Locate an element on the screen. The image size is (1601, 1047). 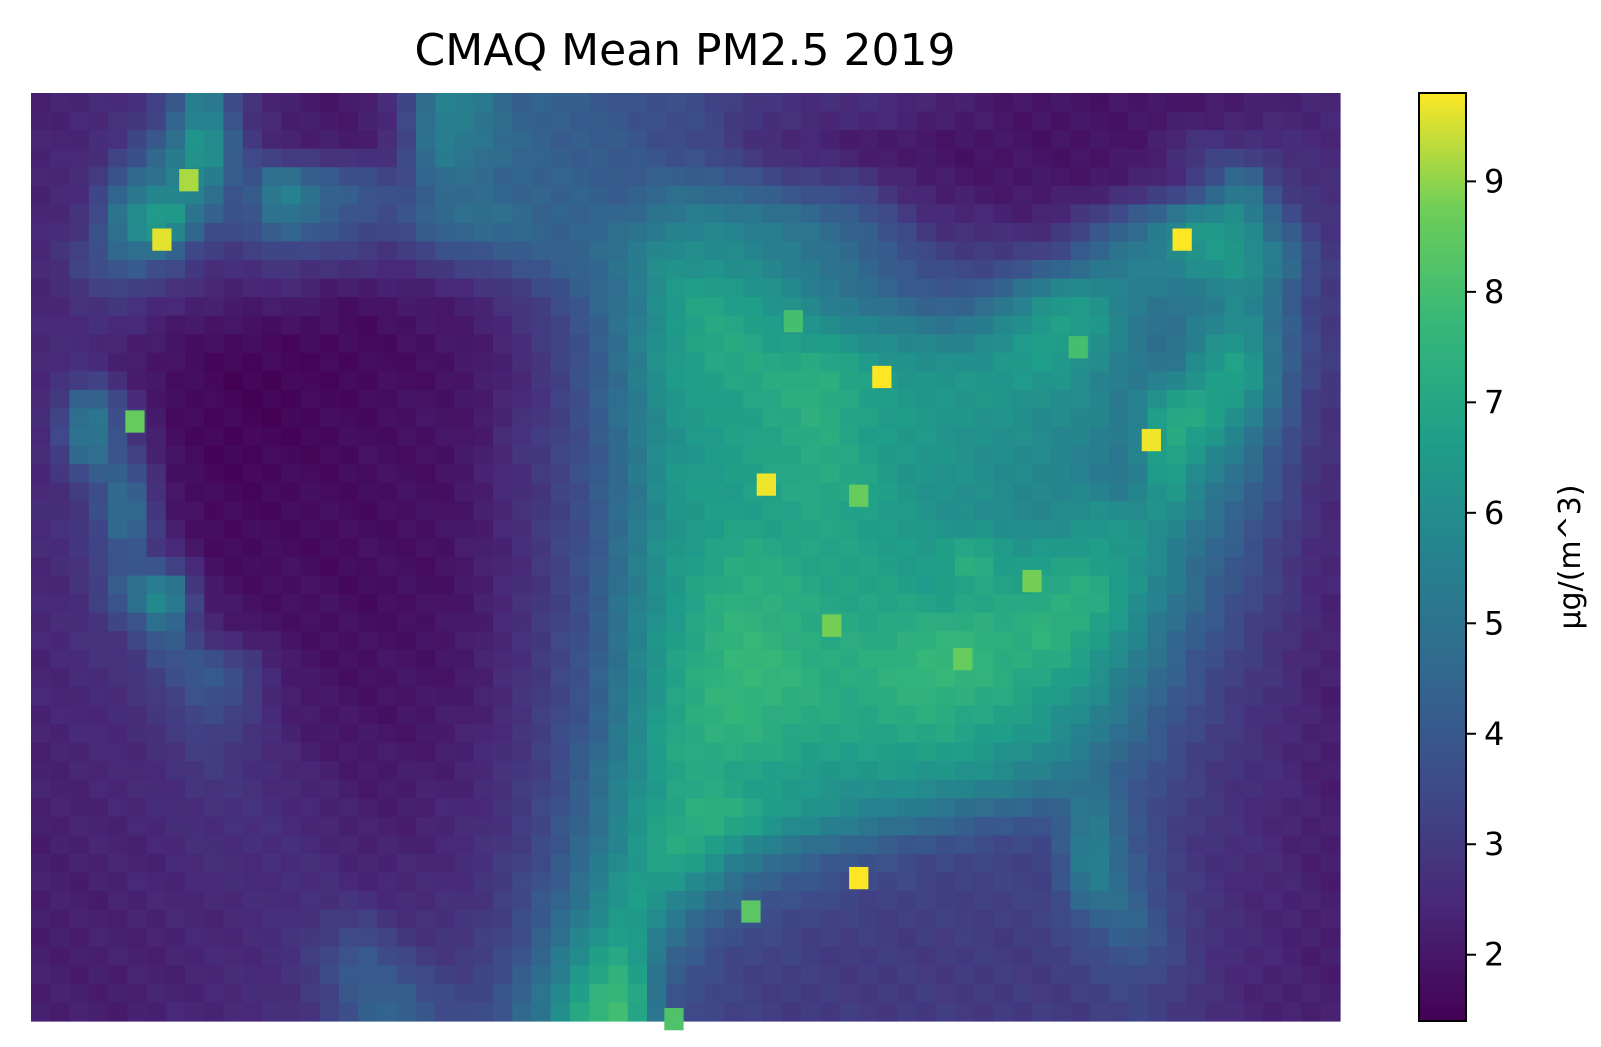
chart-title: CMAQ Mean PM2.5 2019 is located at coordinates (685, 50).